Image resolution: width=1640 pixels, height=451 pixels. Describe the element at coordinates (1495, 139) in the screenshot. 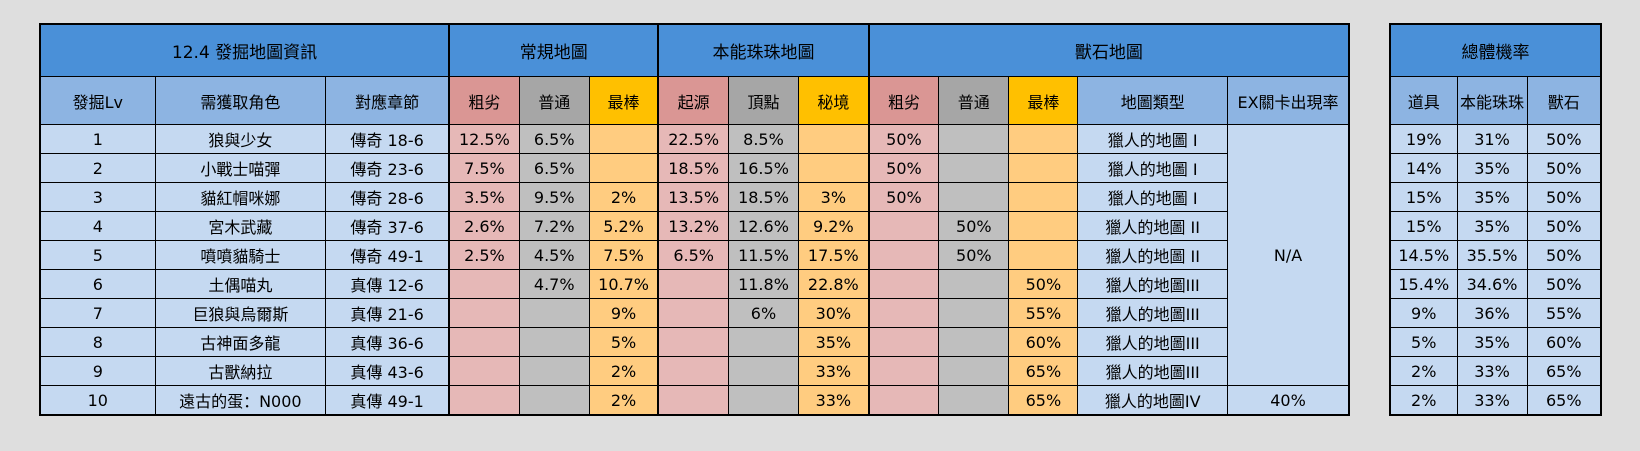

I see `table-row: 19% 31% 50%` at that location.